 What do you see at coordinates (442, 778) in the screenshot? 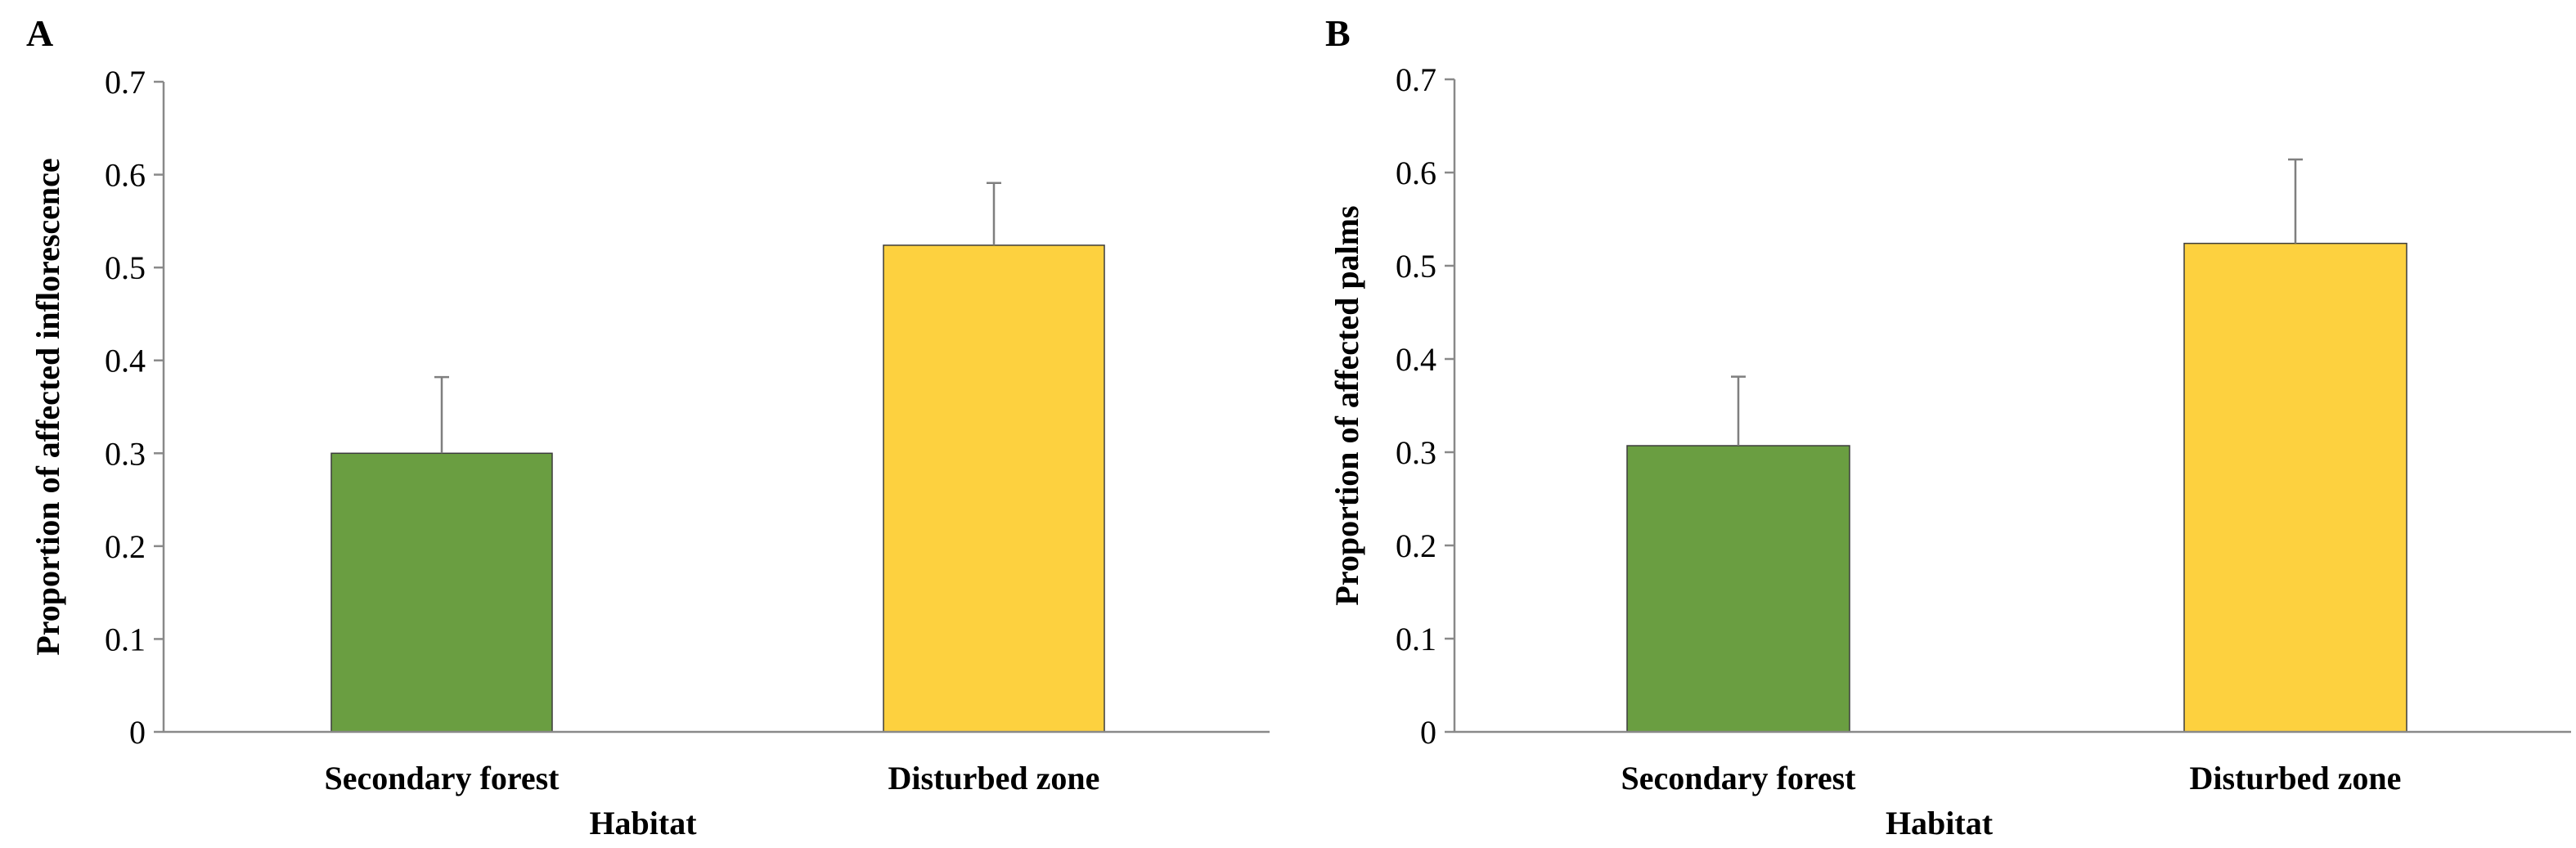
I see `category-label-a-1: Secondary forest` at bounding box center [442, 778].